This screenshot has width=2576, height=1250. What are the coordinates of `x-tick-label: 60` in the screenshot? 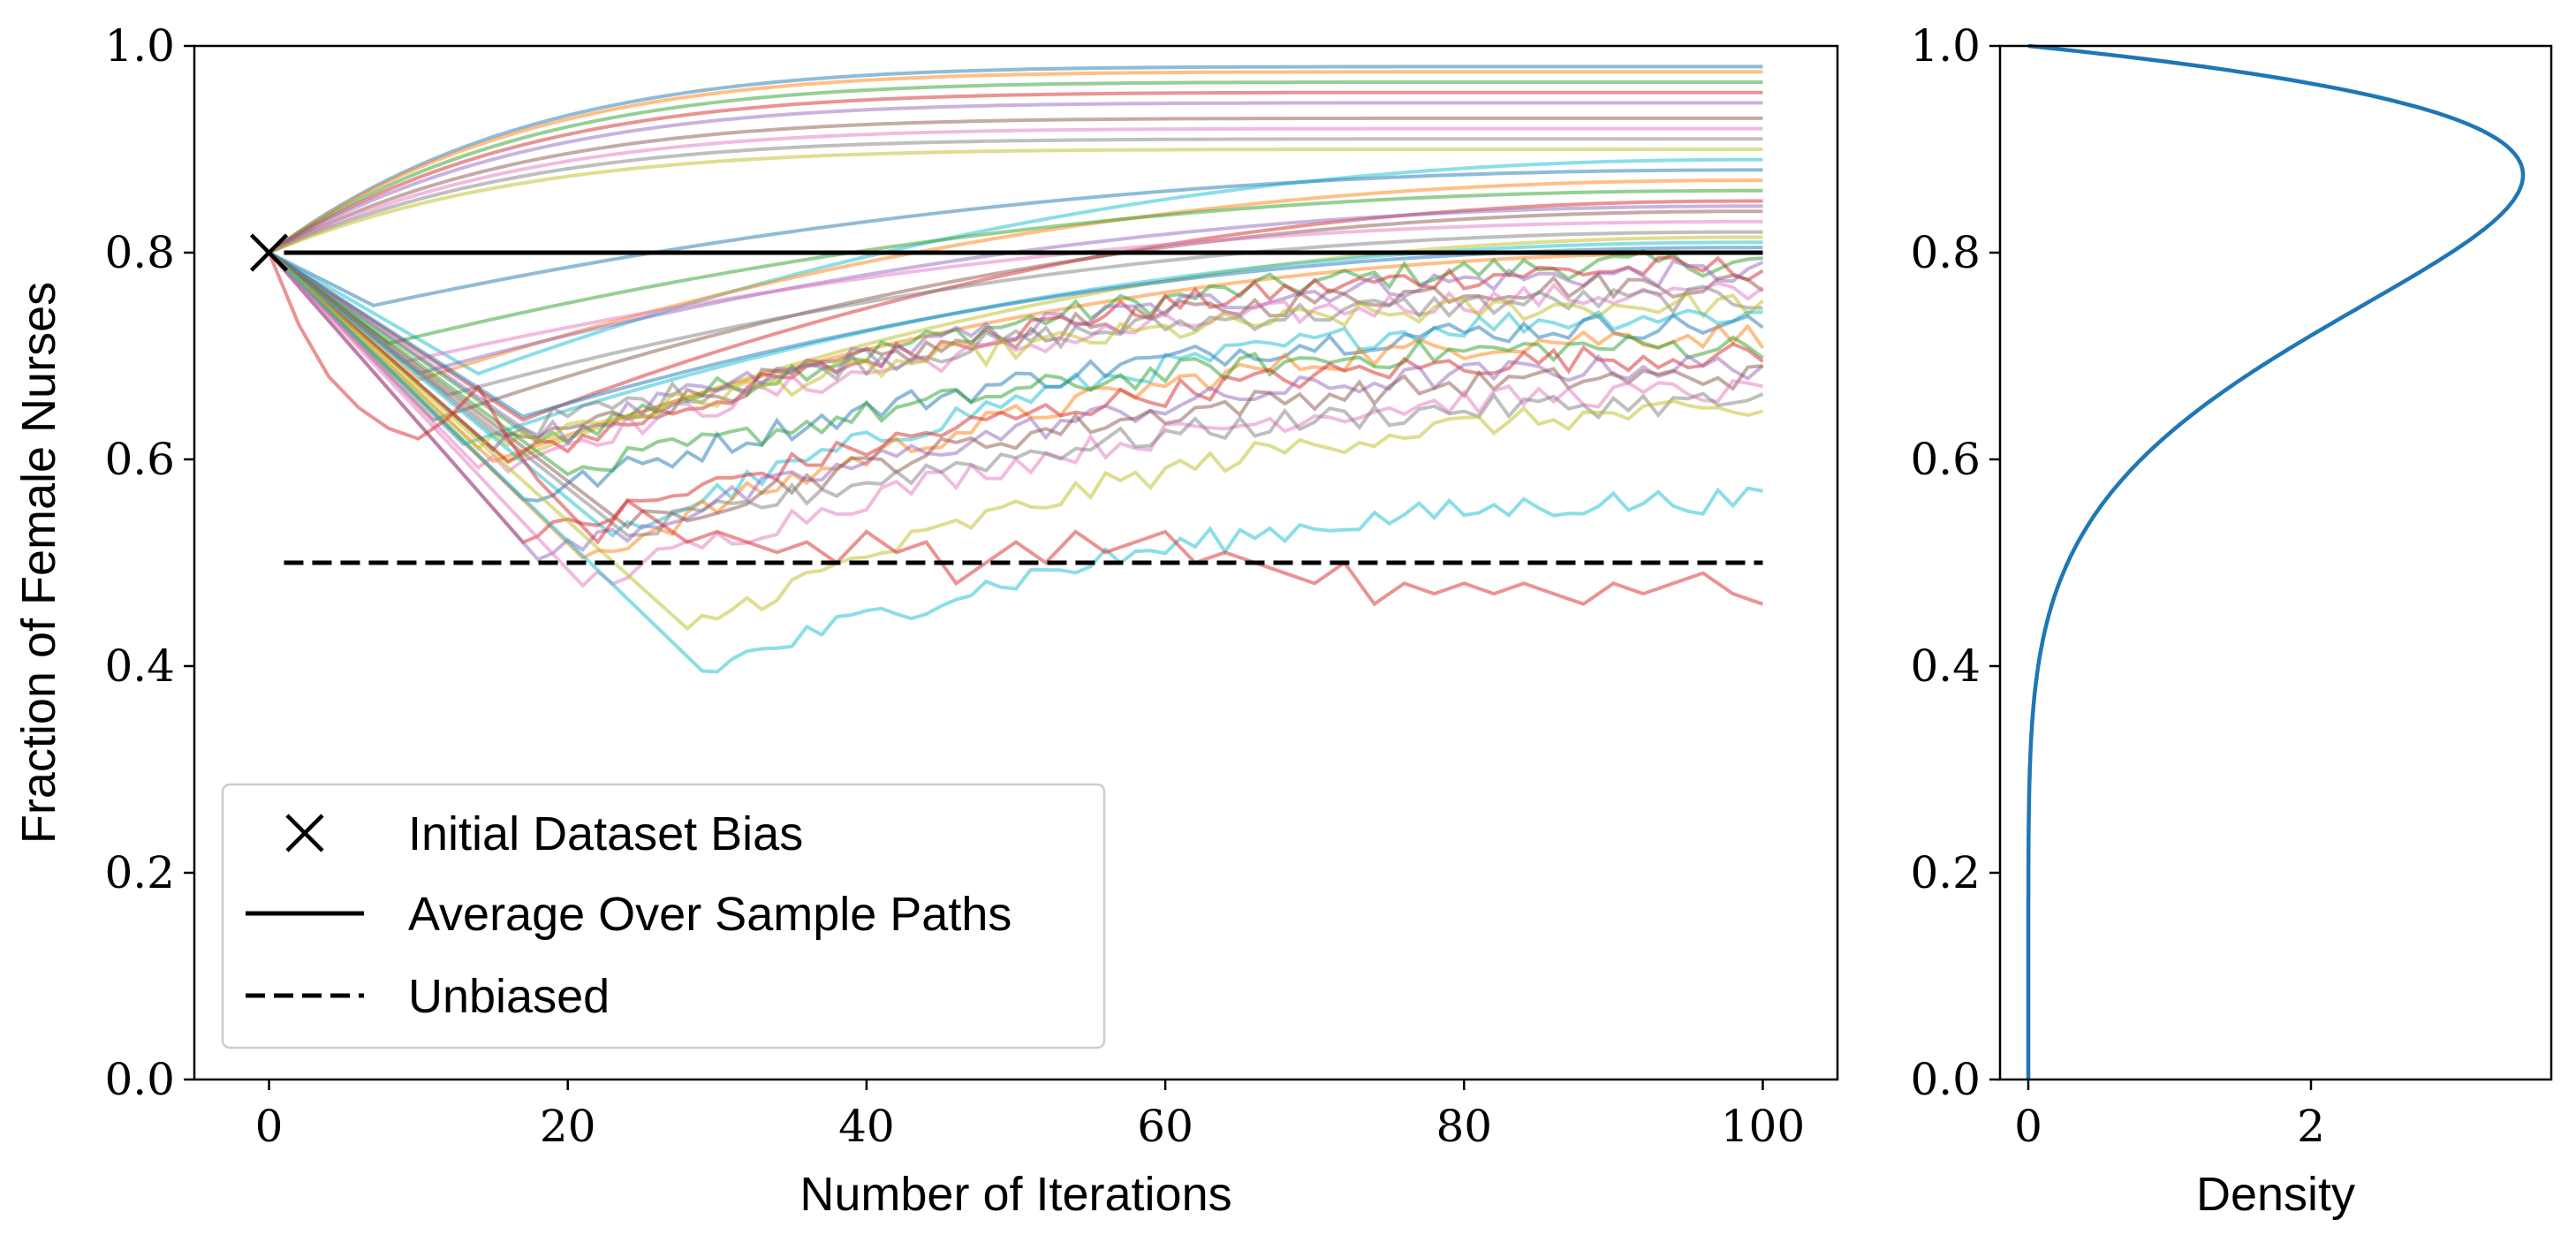 It's located at (1165, 1126).